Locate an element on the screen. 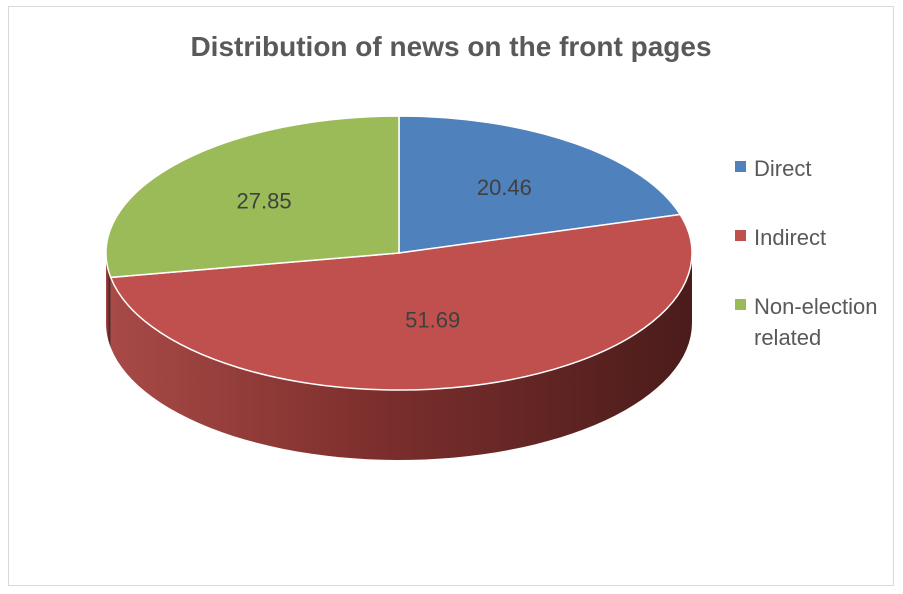 The image size is (903, 594). pie-slice-direct is located at coordinates (540, 184).